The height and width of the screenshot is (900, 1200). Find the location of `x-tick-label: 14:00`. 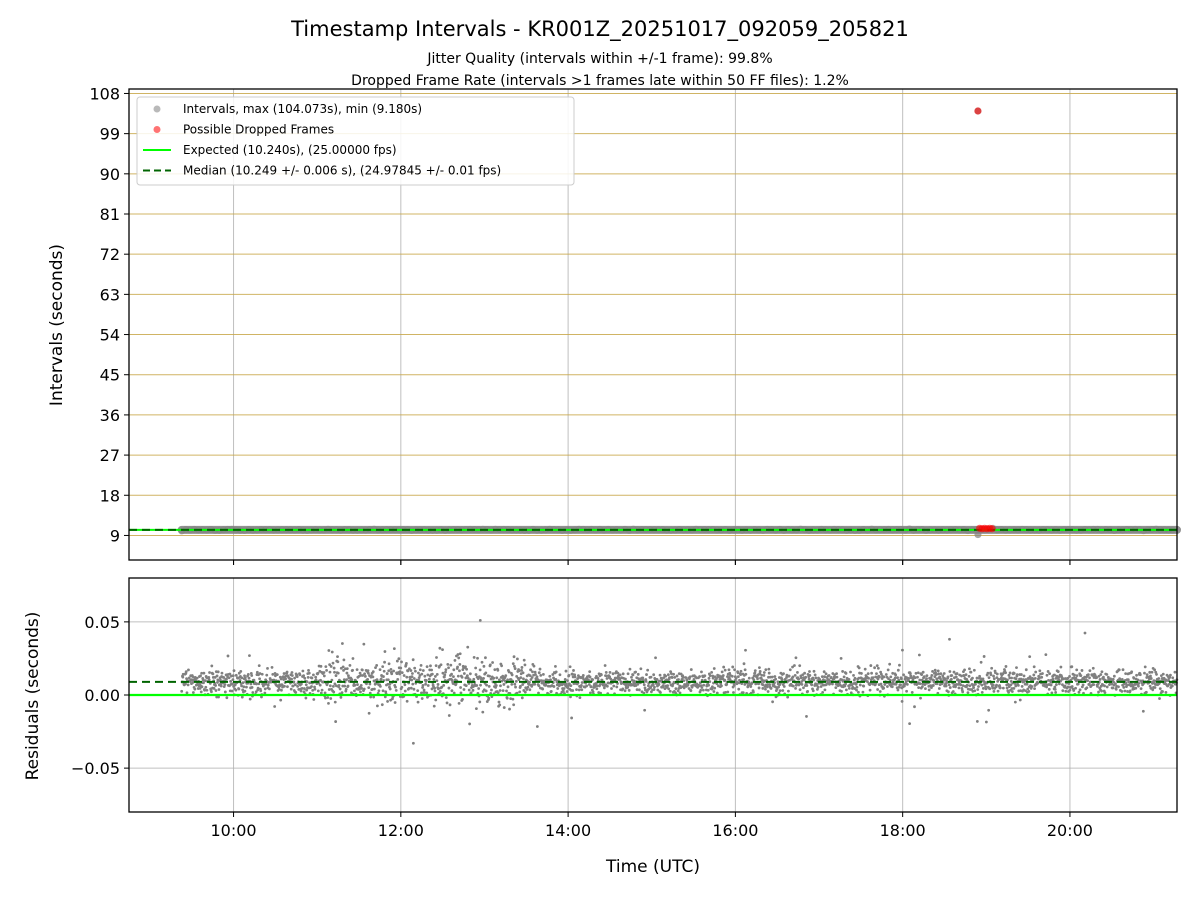

x-tick-label: 14:00 is located at coordinates (568, 830).